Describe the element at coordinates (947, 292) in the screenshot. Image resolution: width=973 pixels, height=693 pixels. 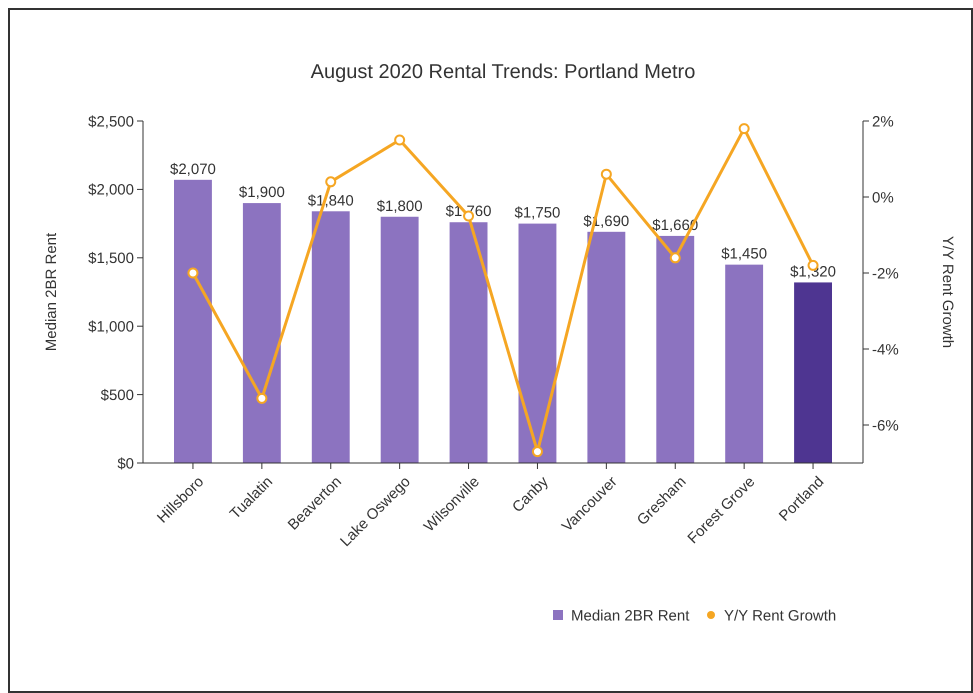
I see `y2-axis-title: Y/Y Rent Growth` at that location.